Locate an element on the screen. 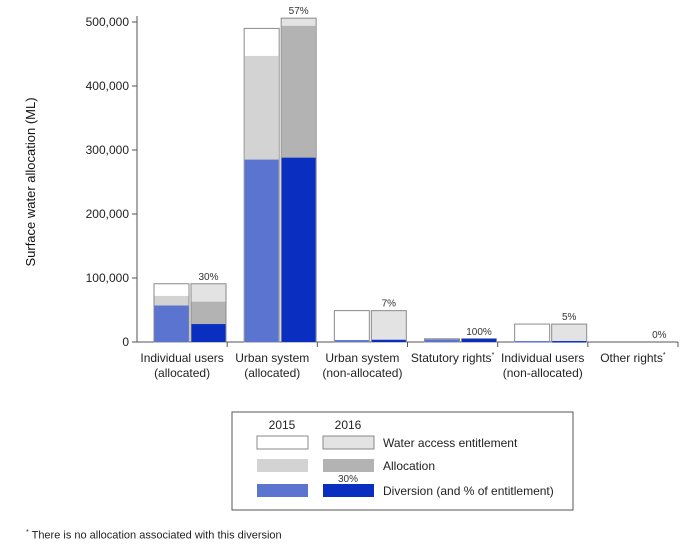 The width and height of the screenshot is (700, 550). legend-year-2016: 2016 is located at coordinates (348, 425).